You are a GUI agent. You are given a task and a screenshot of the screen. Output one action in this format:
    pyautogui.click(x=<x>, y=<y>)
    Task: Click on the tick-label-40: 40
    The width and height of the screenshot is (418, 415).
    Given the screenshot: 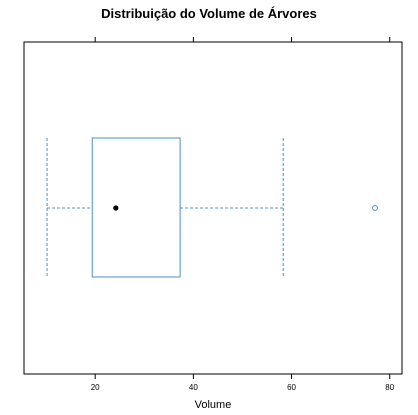 What is the action you would take?
    pyautogui.click(x=193, y=387)
    